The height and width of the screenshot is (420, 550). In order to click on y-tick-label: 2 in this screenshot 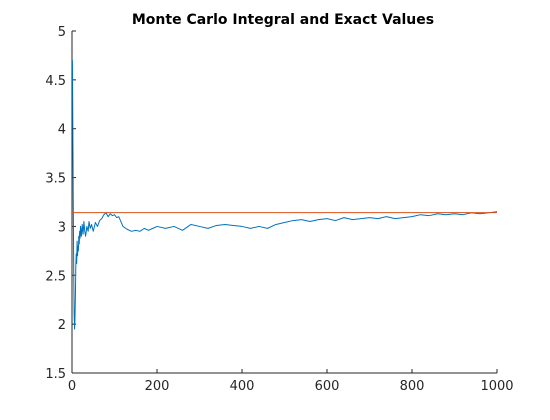, I will do `click(62, 325)`.